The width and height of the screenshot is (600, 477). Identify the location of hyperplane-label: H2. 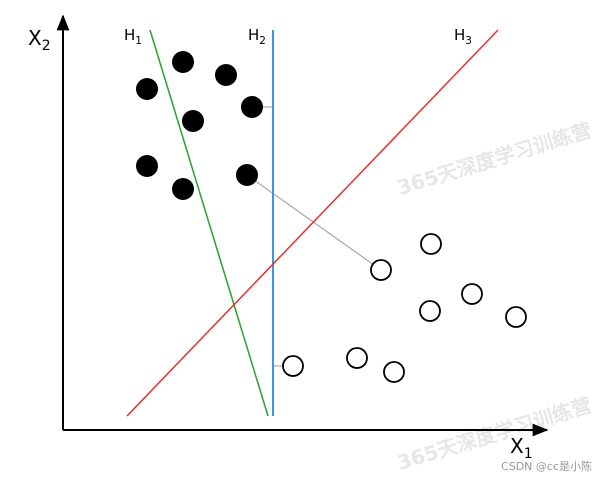
(257, 36).